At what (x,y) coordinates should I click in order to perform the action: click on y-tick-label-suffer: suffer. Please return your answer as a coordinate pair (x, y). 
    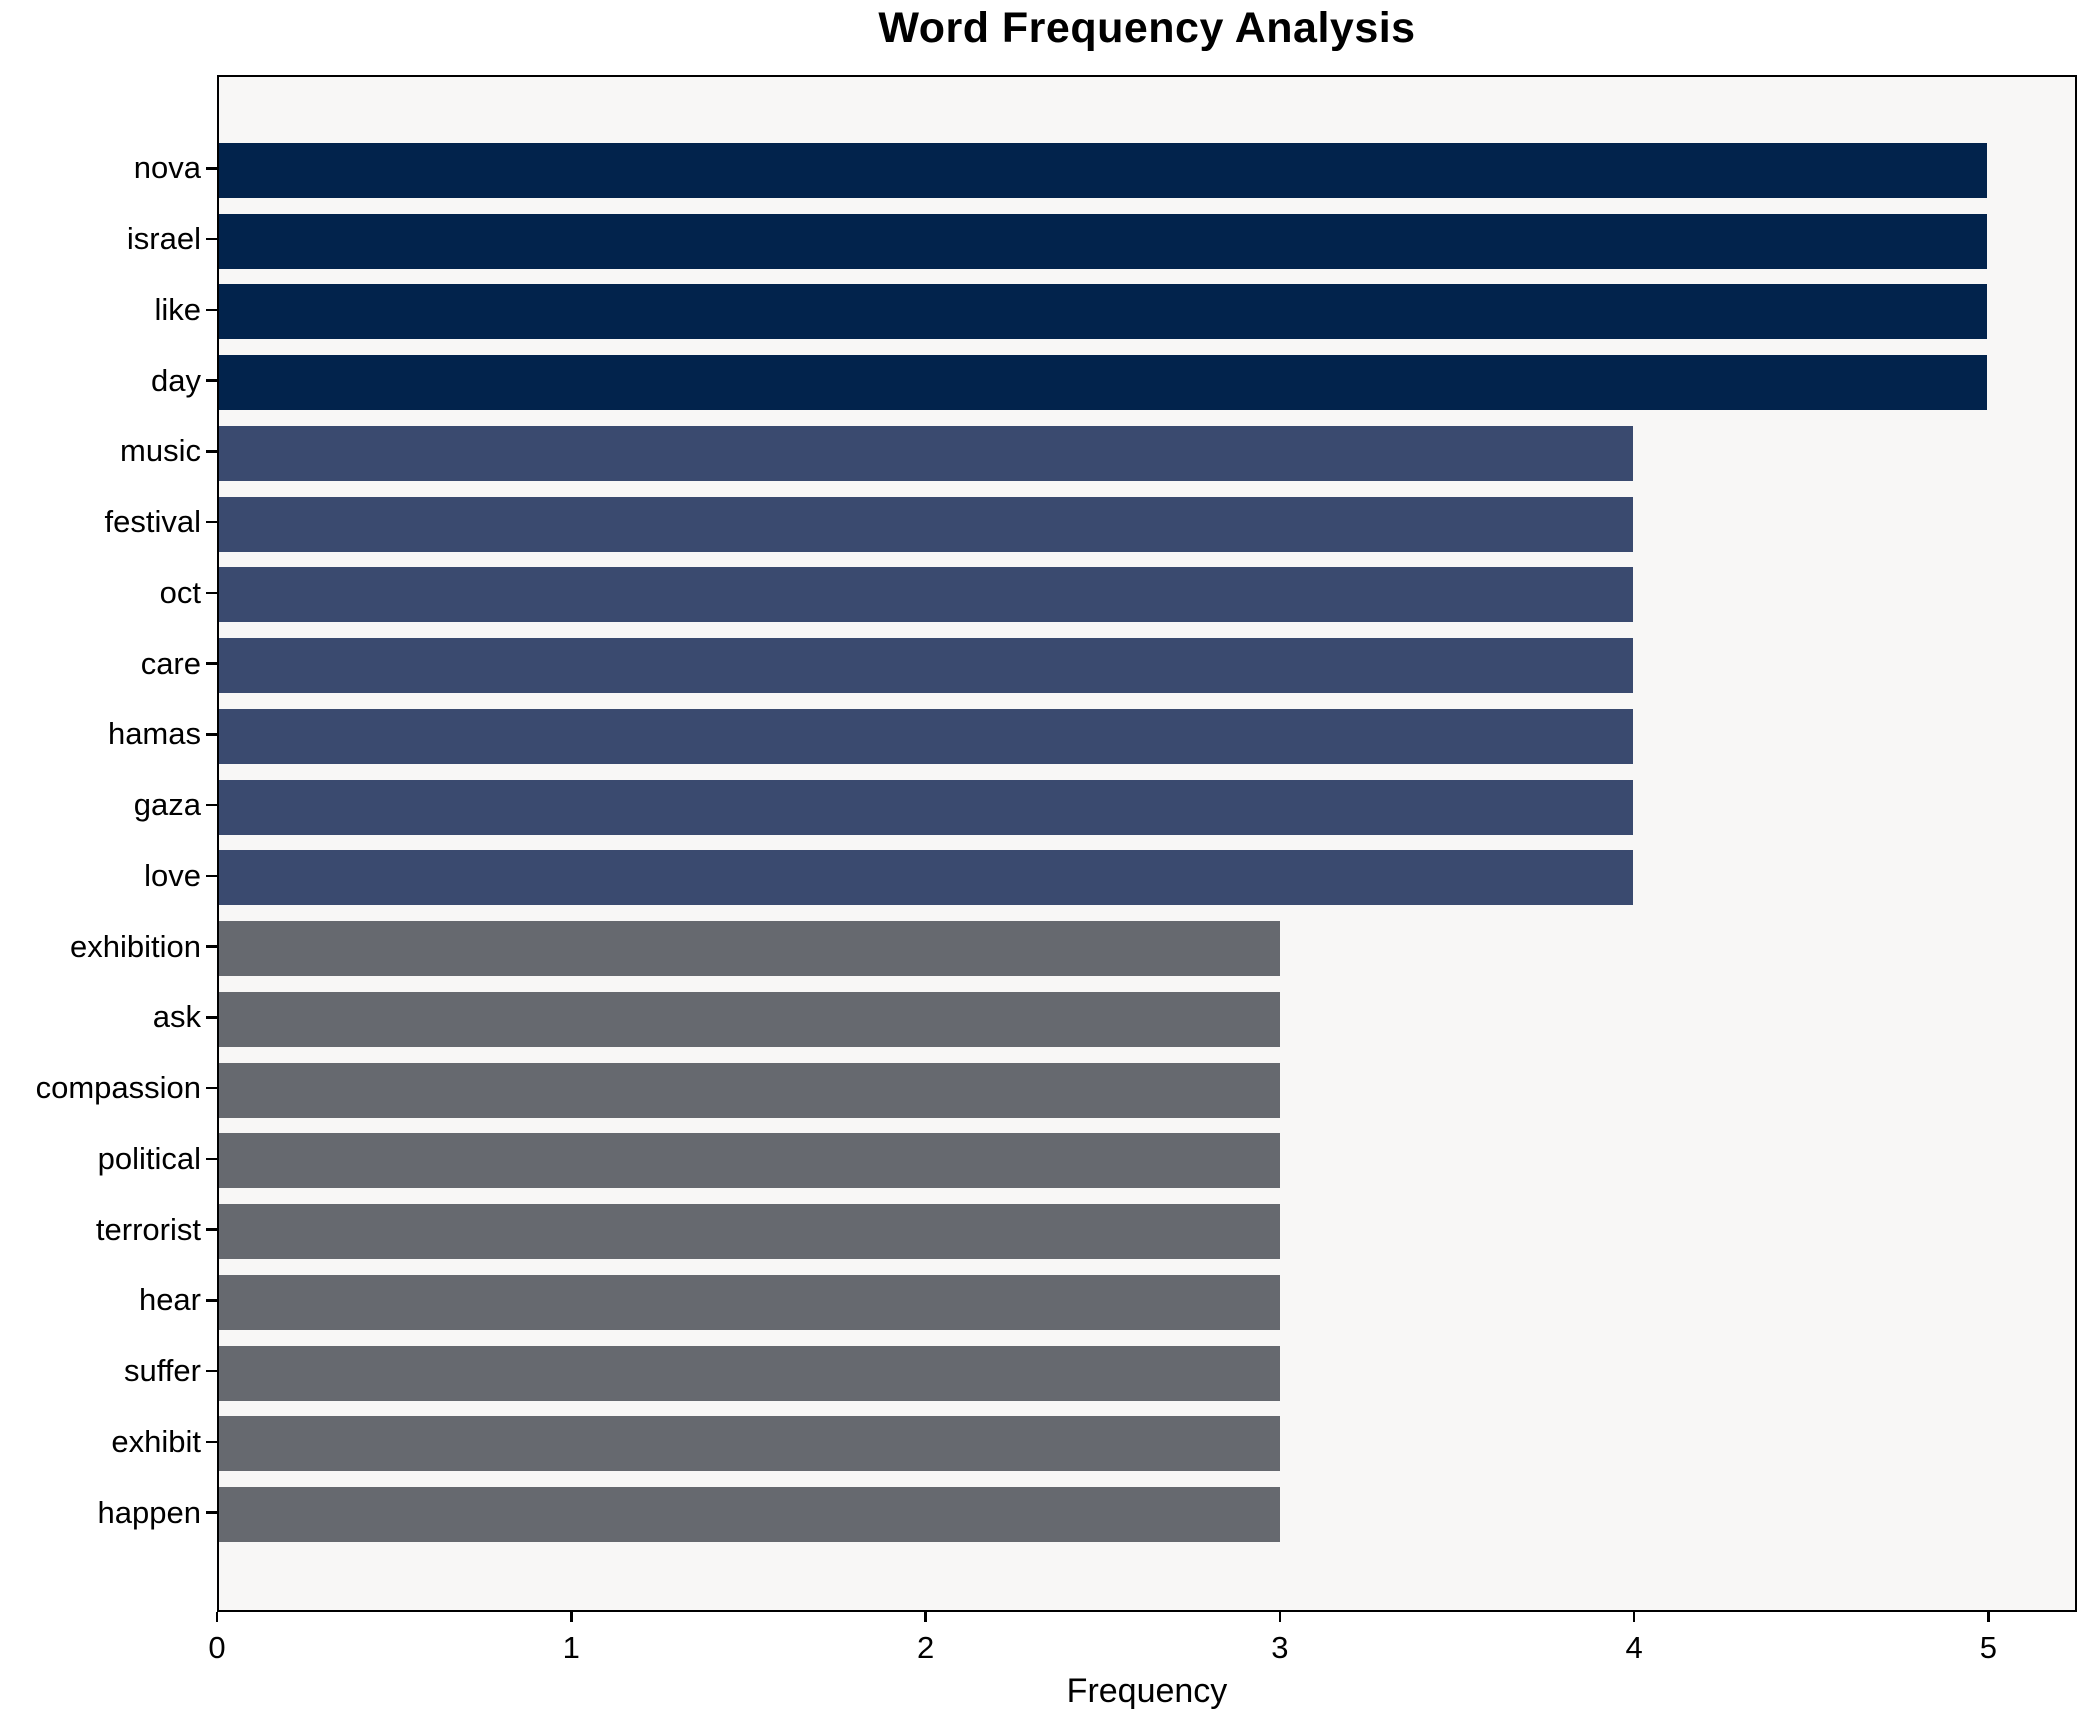
    Looking at the image, I should click on (162, 1371).